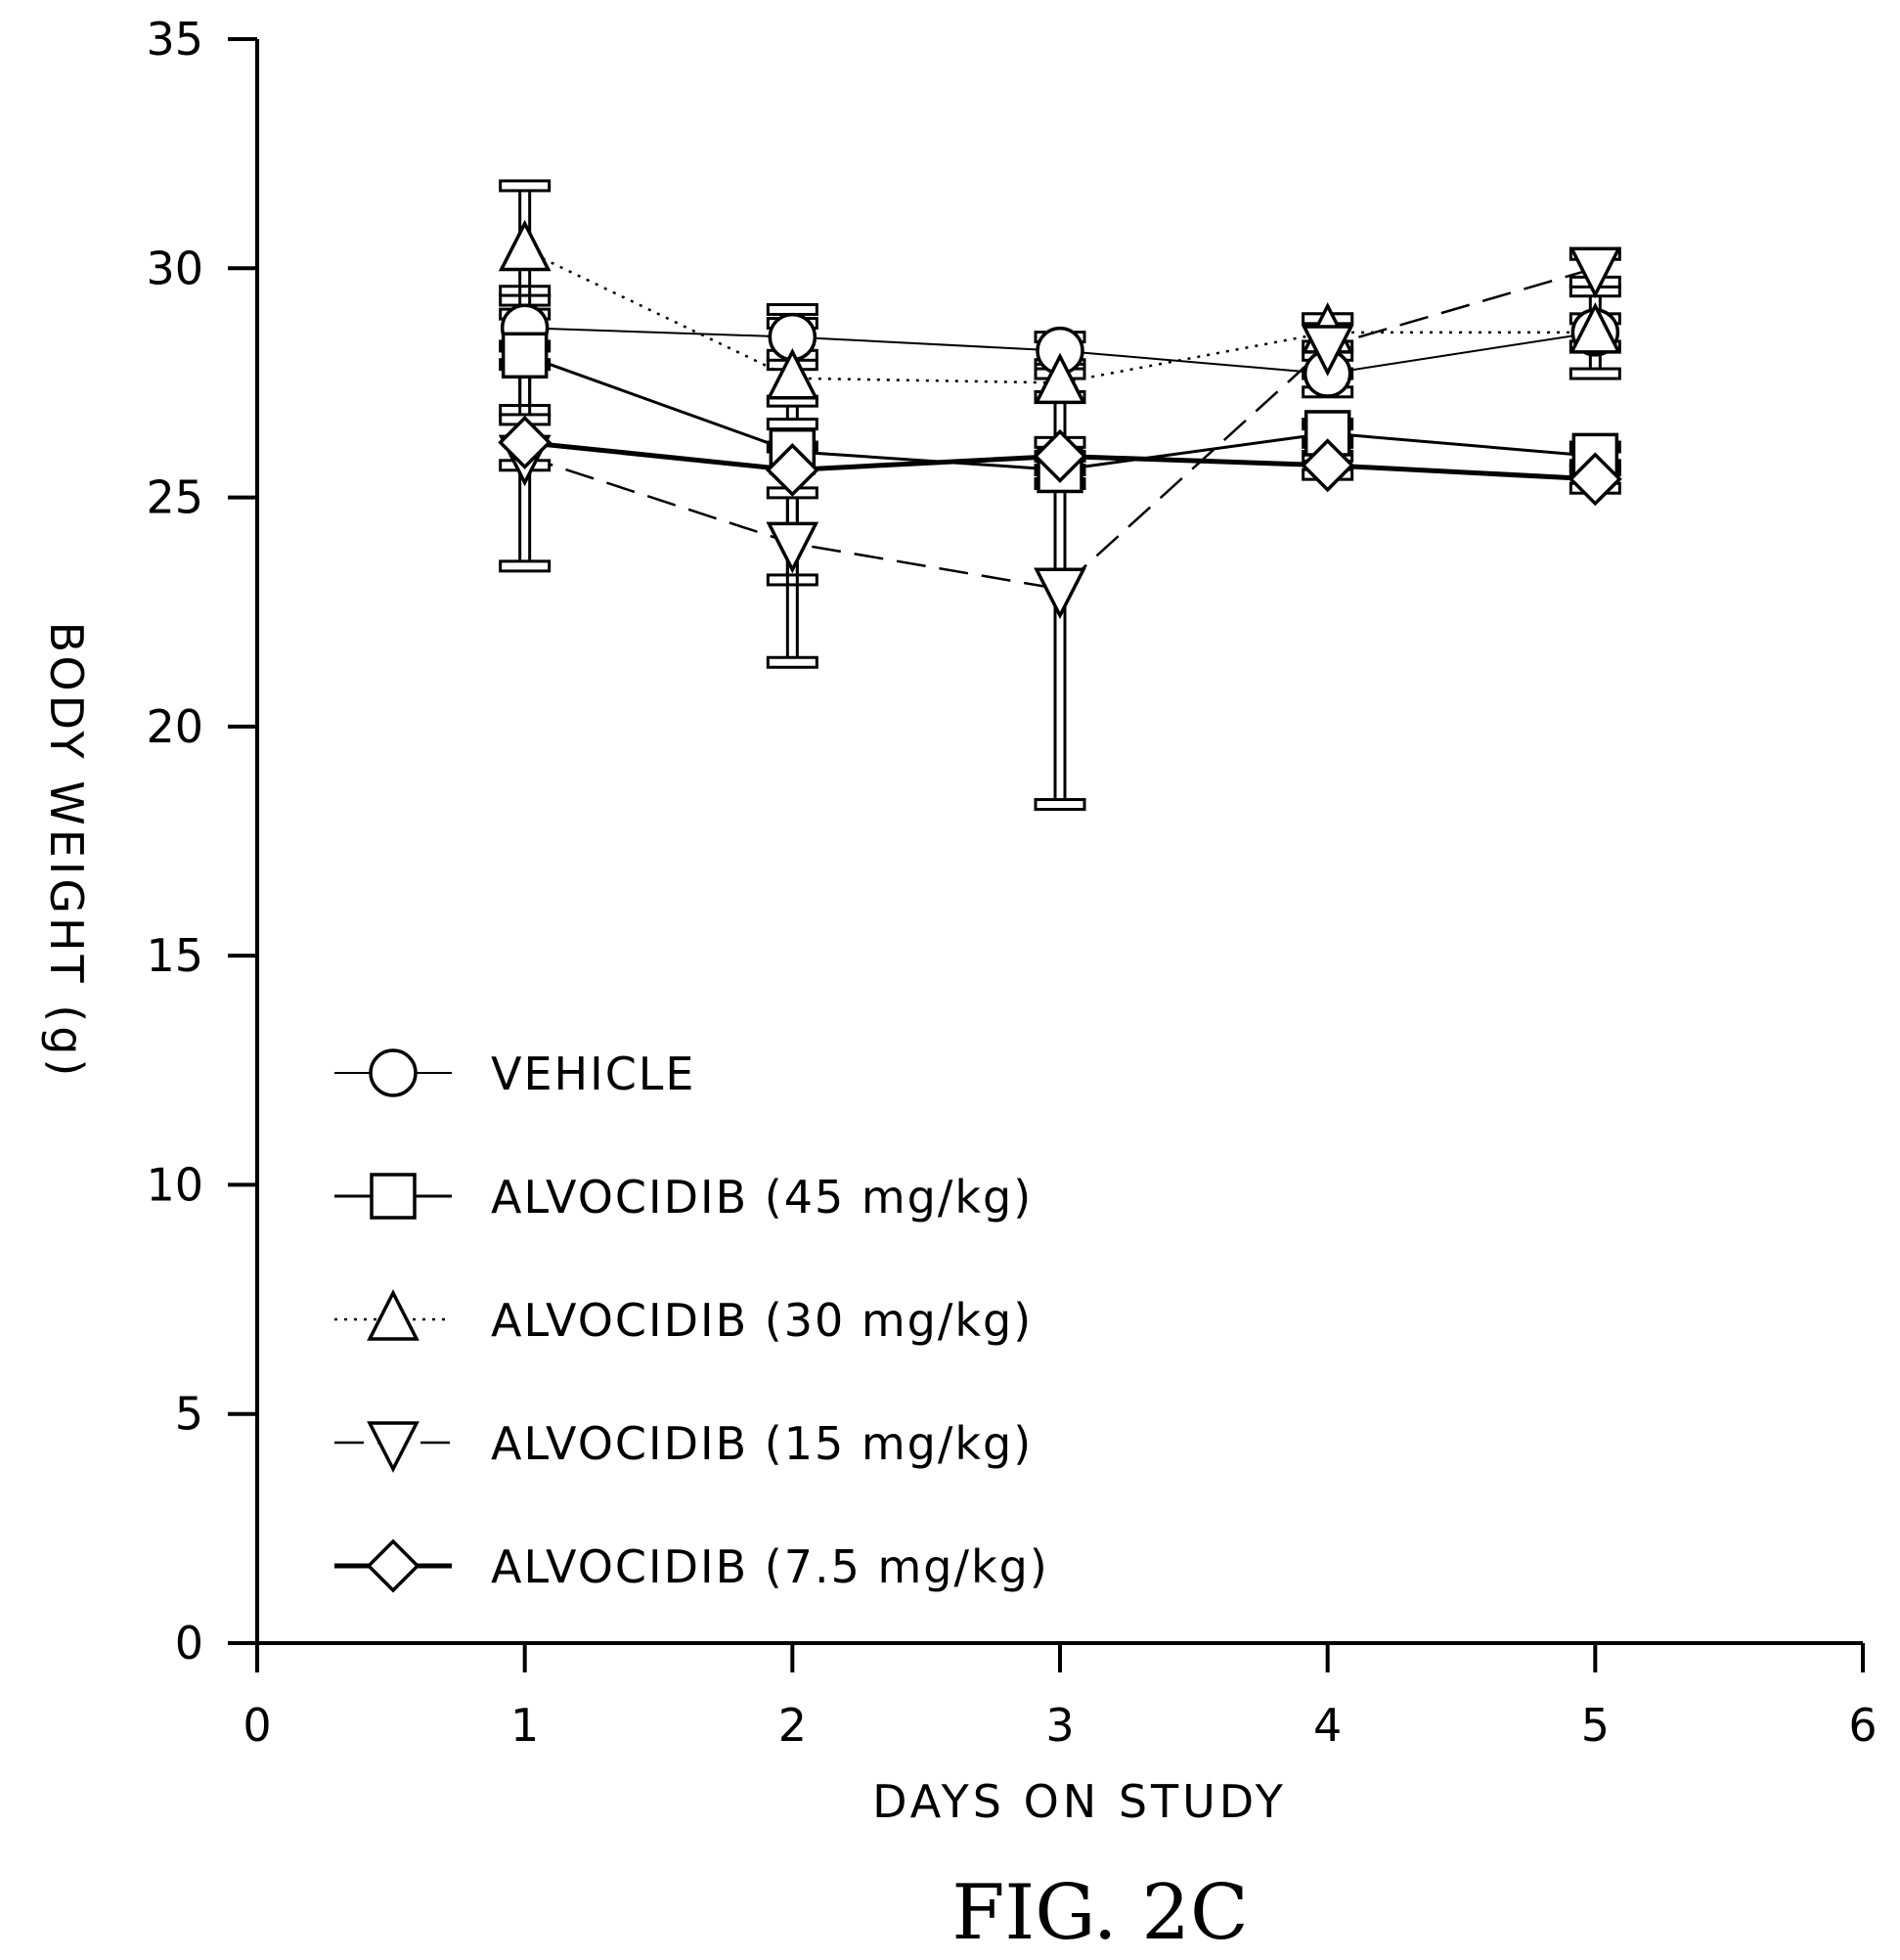 This screenshot has height=1960, width=1900. What do you see at coordinates (1079, 1801) in the screenshot?
I see `x-axis-title: DAYS ON STUDY` at bounding box center [1079, 1801].